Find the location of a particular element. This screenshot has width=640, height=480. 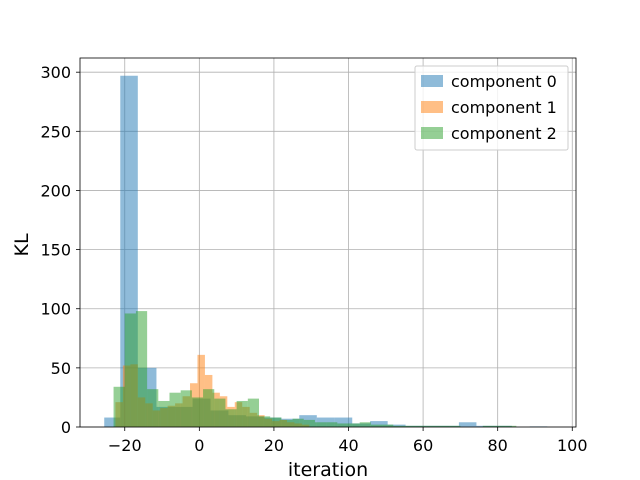

x-tick-label: 20 is located at coordinates (274, 445).